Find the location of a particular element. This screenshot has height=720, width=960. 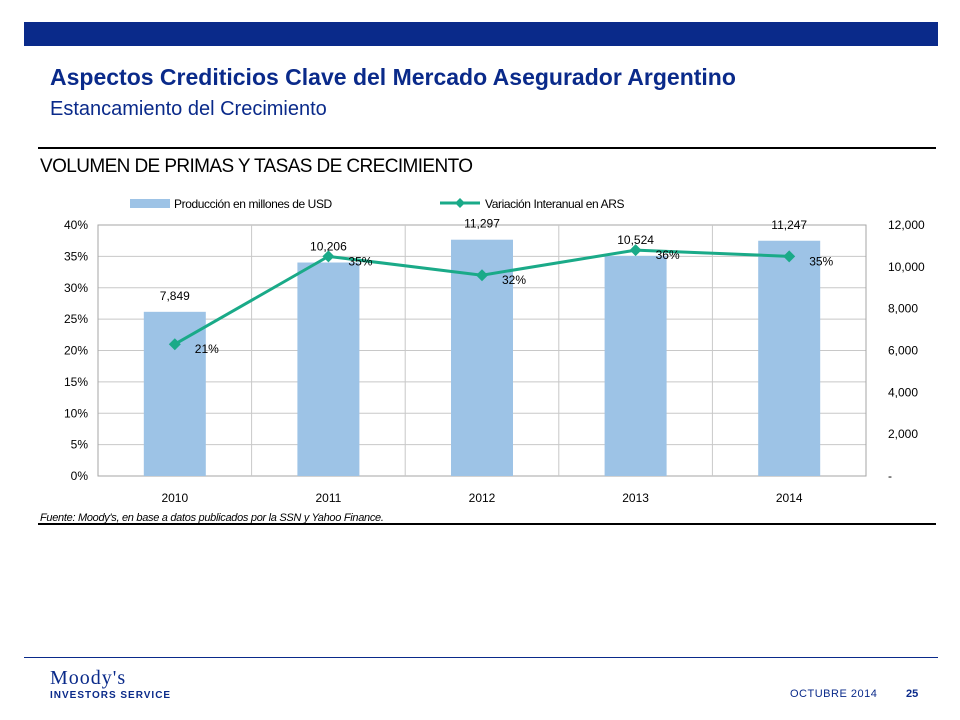

y-left-tick-label: 20% is located at coordinates (76, 351).